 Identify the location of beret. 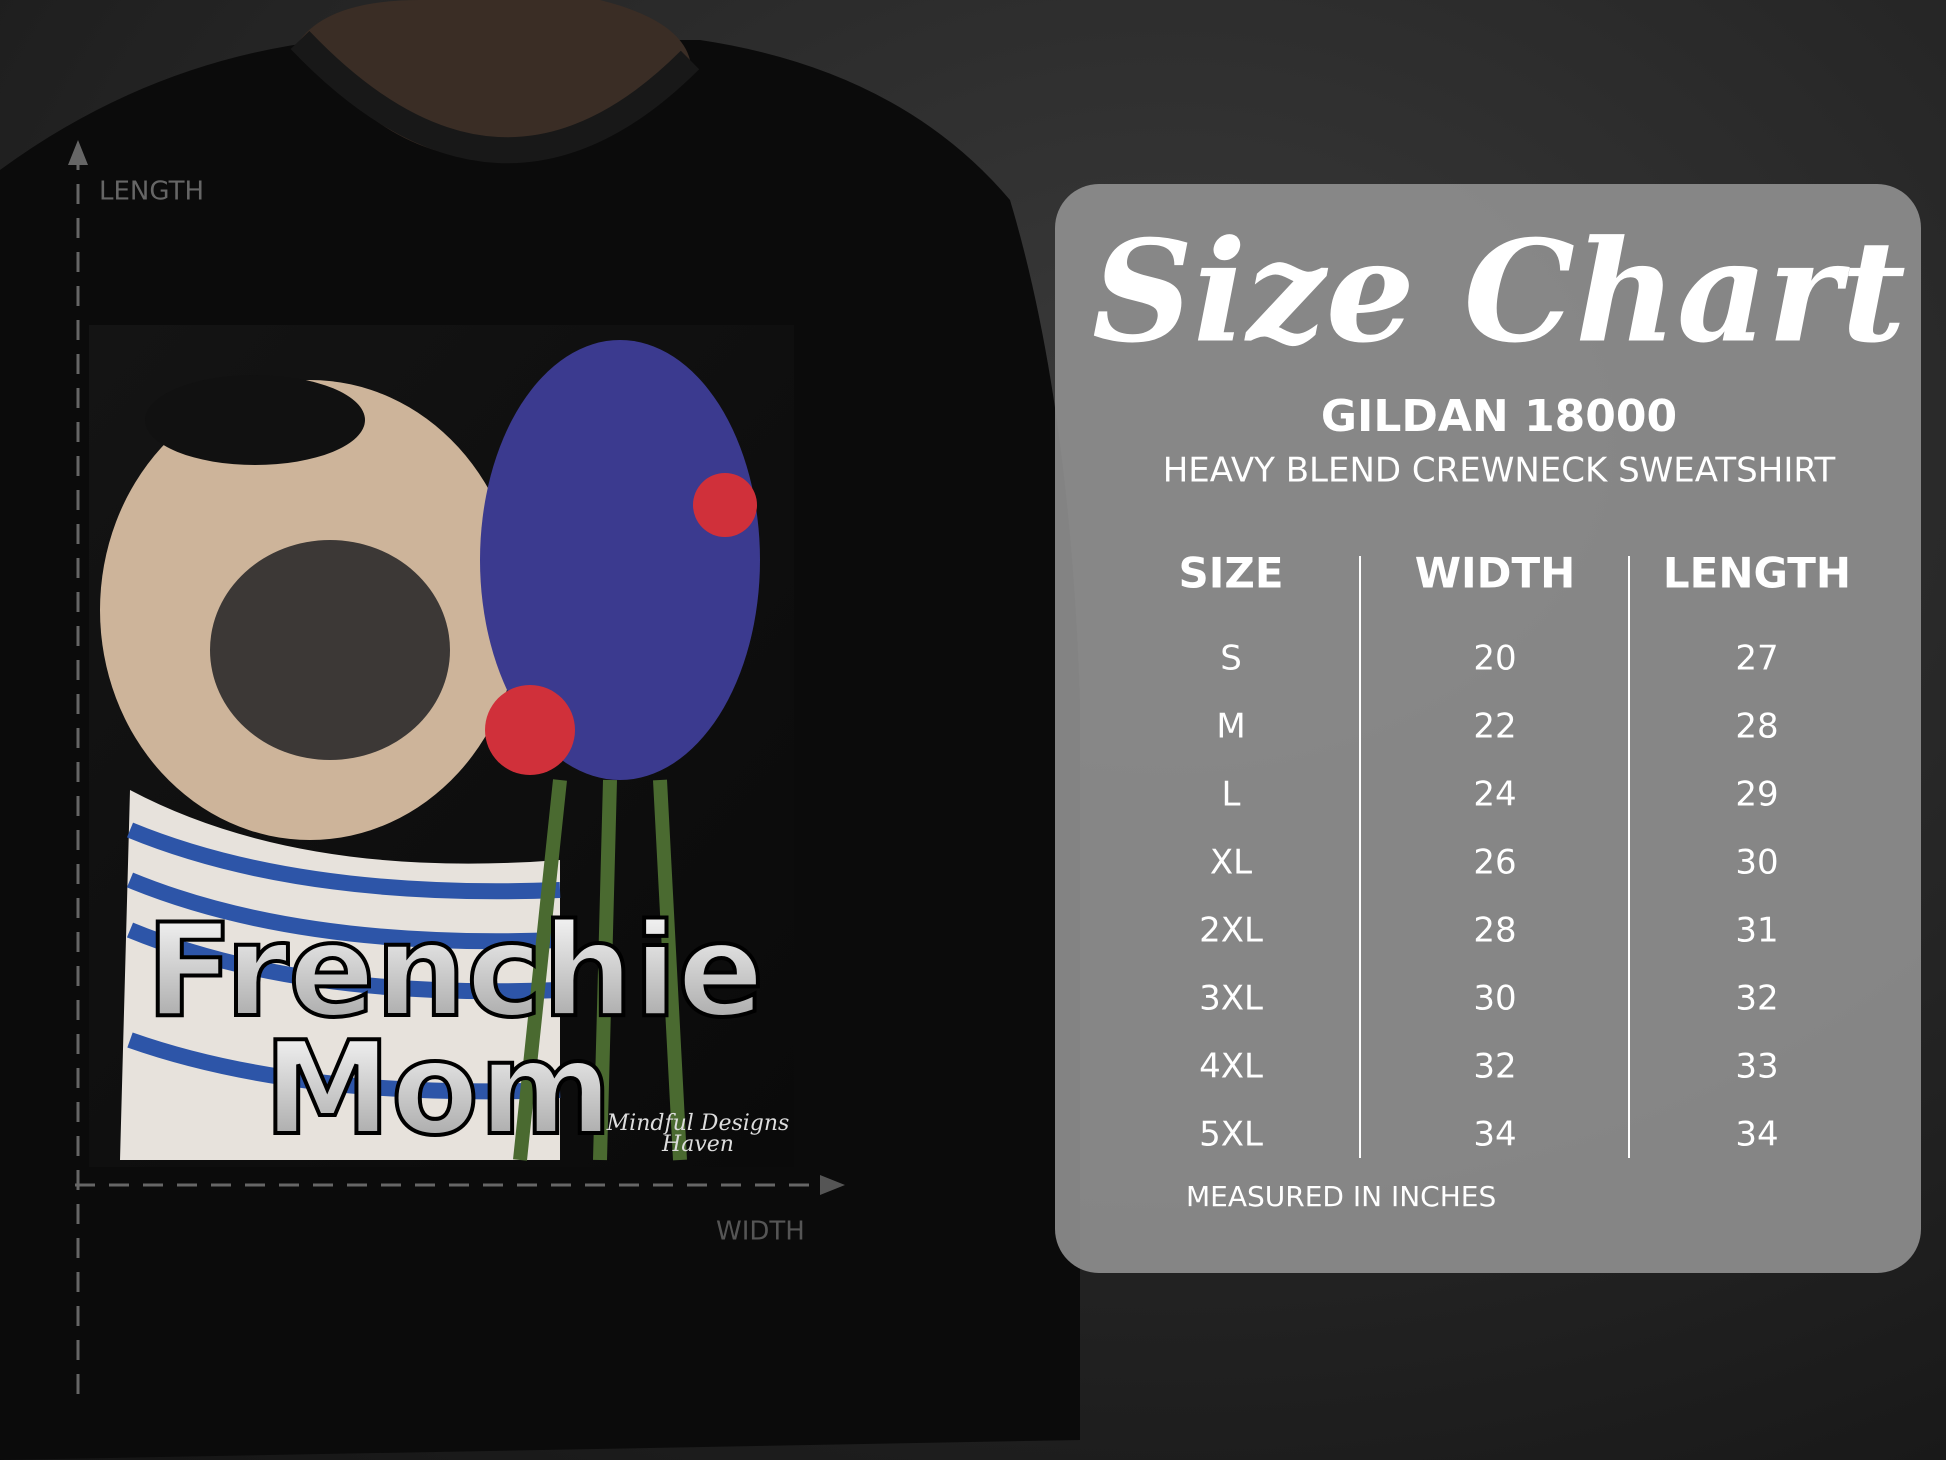
(255, 420).